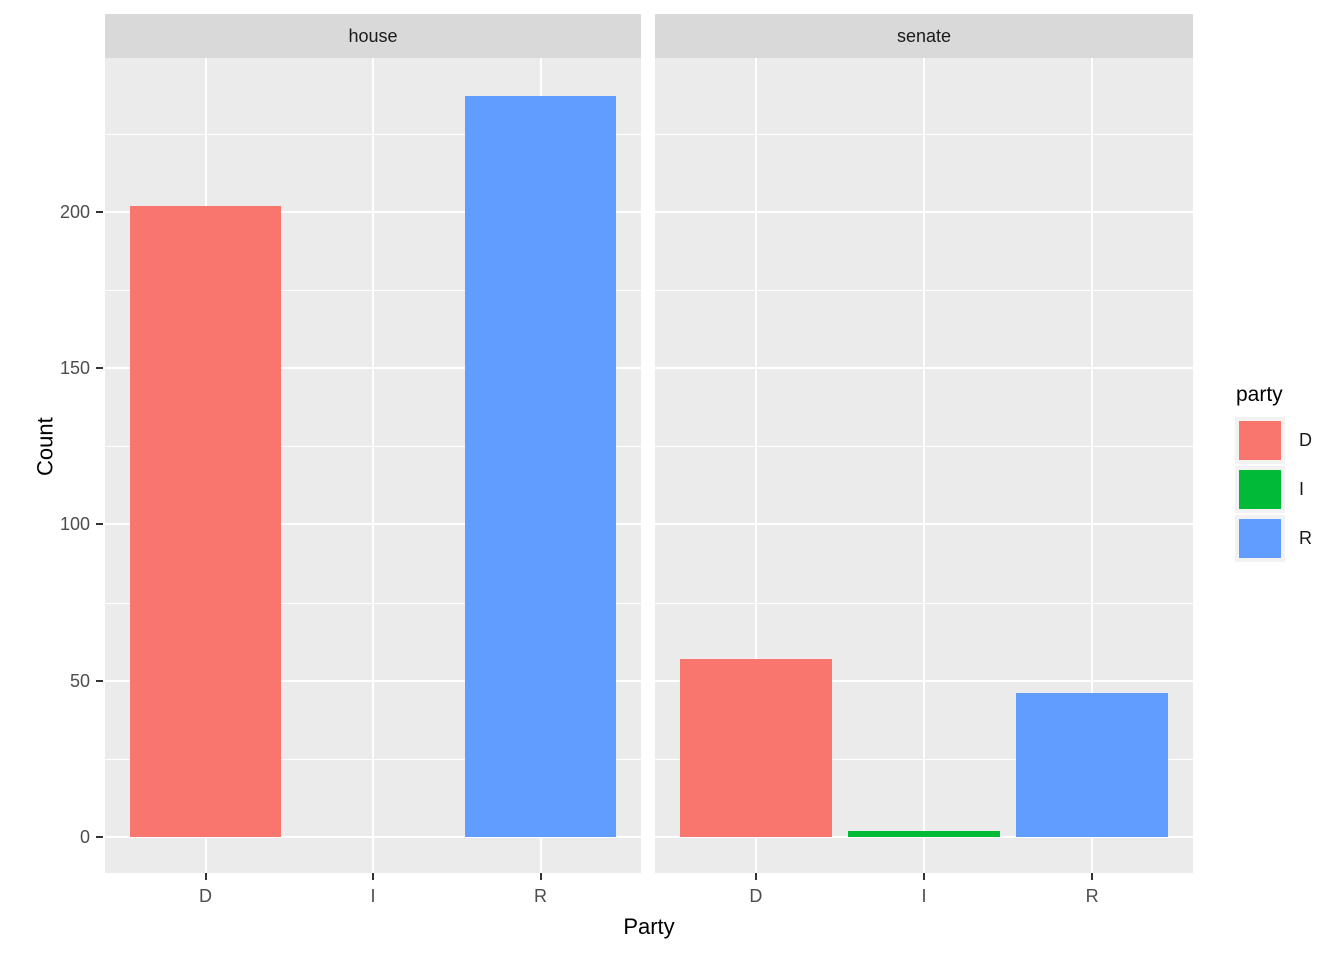 The height and width of the screenshot is (960, 1344). I want to click on y-tick-label: 200, so click(74, 211).